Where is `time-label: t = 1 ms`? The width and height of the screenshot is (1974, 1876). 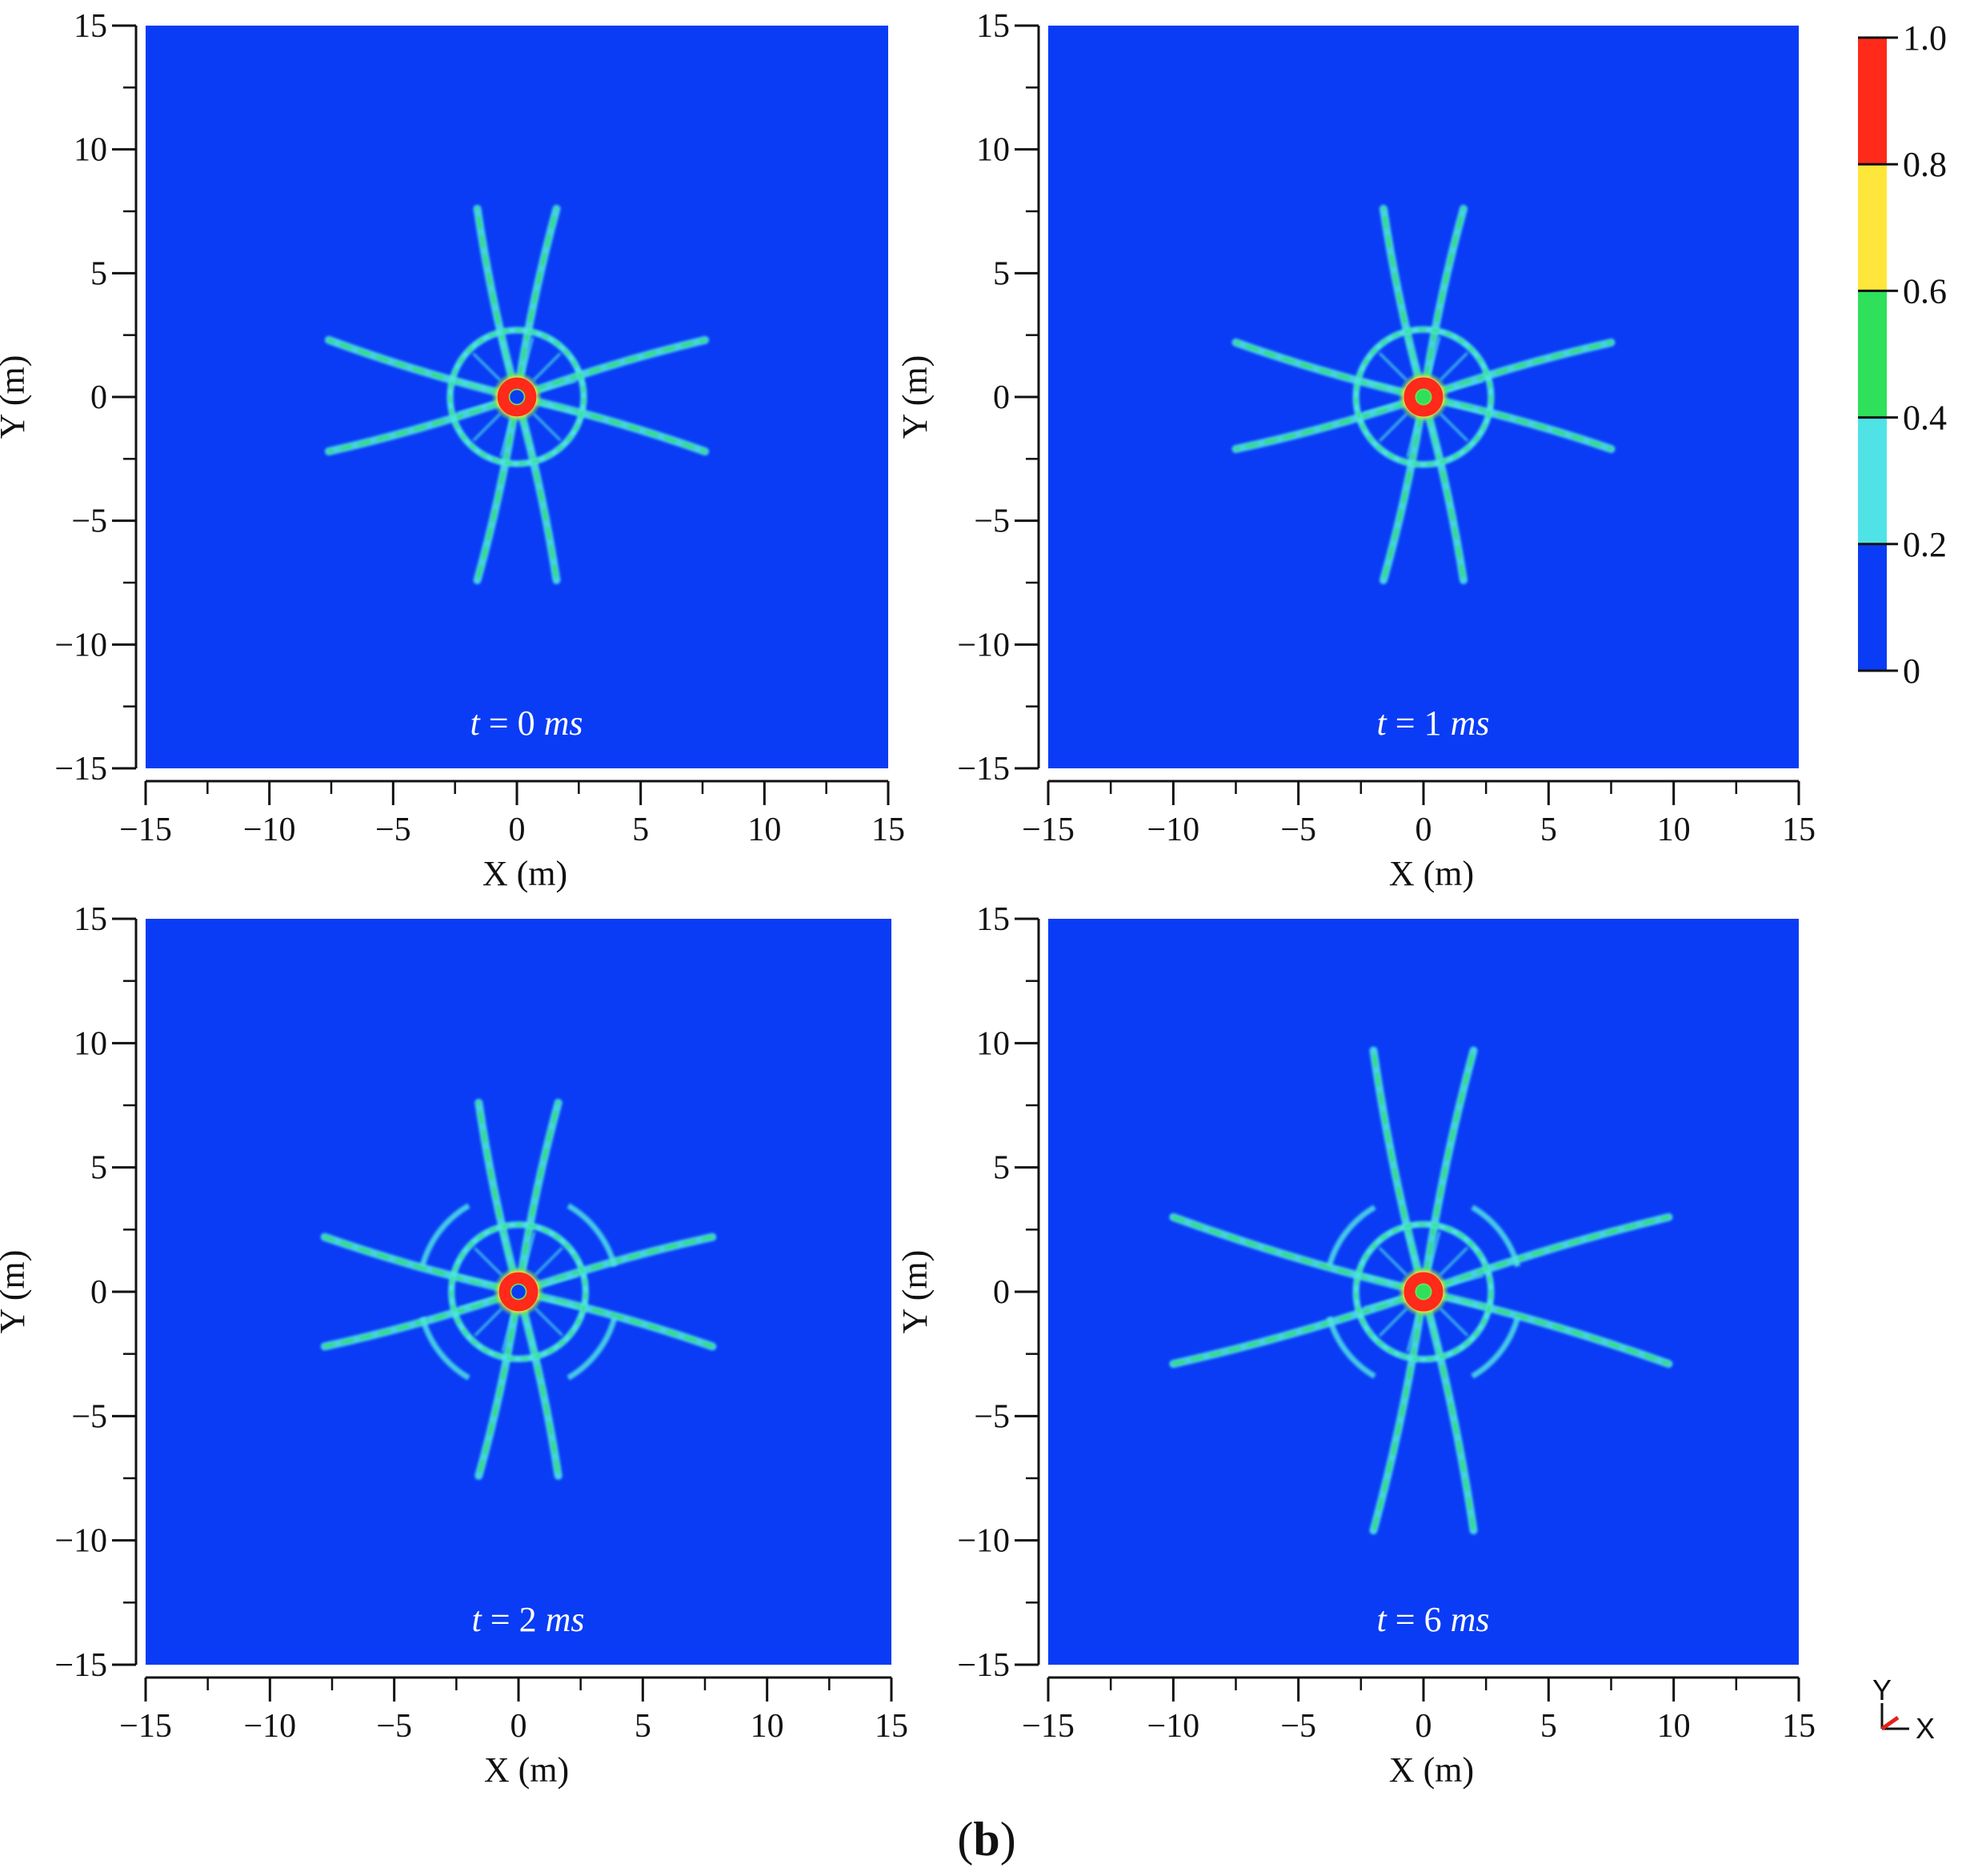
time-label: t = 1 ms is located at coordinates (1433, 723).